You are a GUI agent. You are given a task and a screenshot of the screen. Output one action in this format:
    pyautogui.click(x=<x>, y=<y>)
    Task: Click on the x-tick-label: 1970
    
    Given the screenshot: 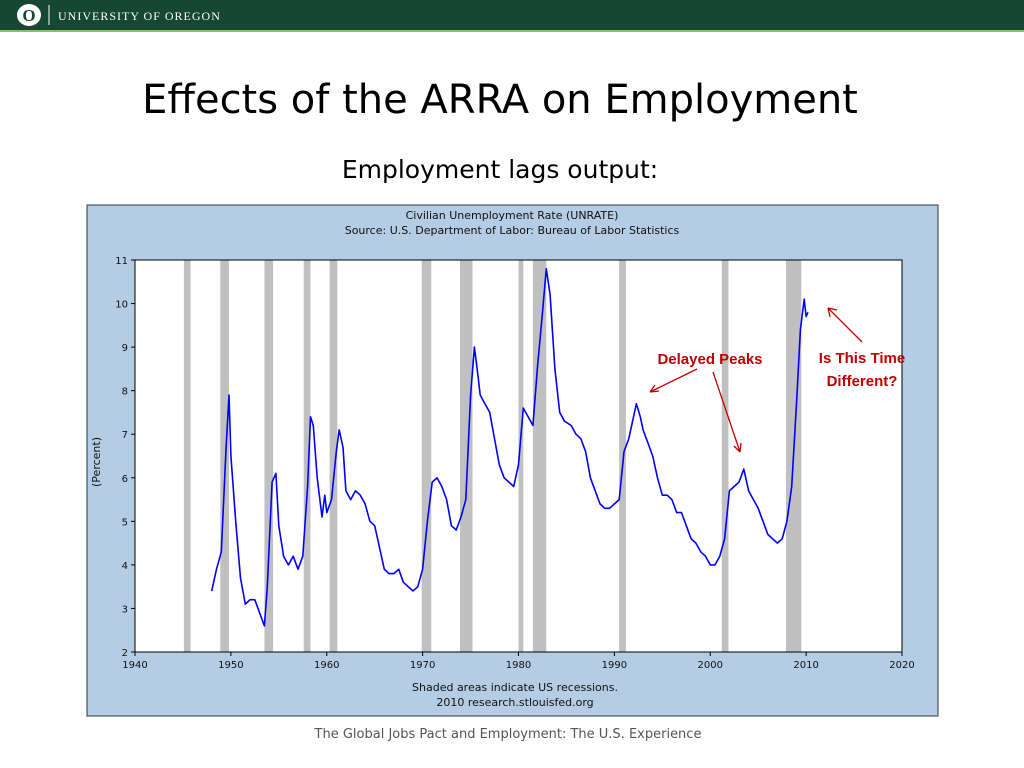 What is the action you would take?
    pyautogui.click(x=422, y=665)
    